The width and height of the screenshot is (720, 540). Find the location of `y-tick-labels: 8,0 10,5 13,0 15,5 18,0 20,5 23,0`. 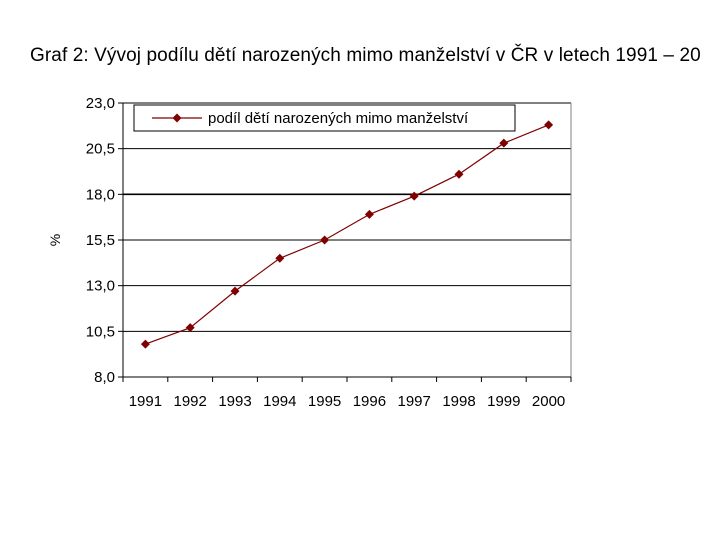

y-tick-labels: 8,0 10,5 13,0 15,5 18,0 20,5 23,0 is located at coordinates (100, 240).